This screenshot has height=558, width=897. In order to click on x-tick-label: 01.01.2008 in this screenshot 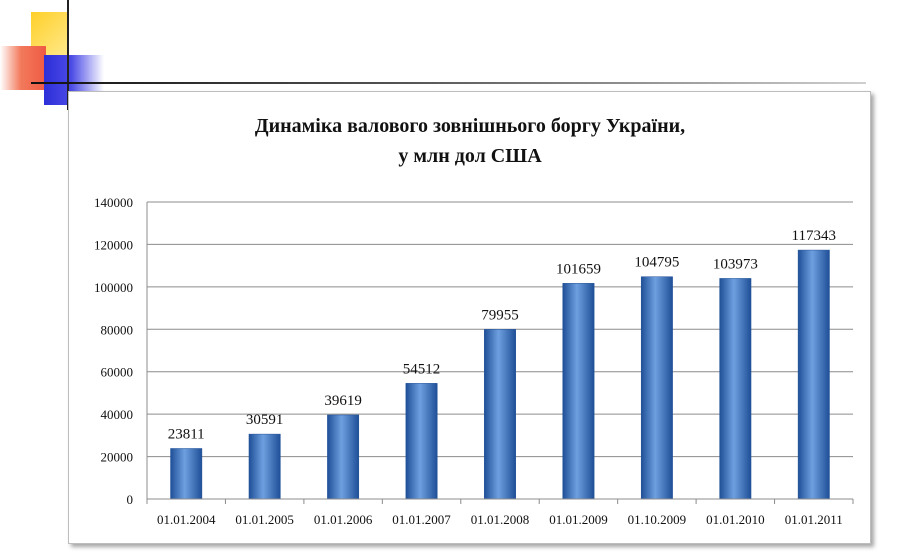, I will do `click(500, 519)`.